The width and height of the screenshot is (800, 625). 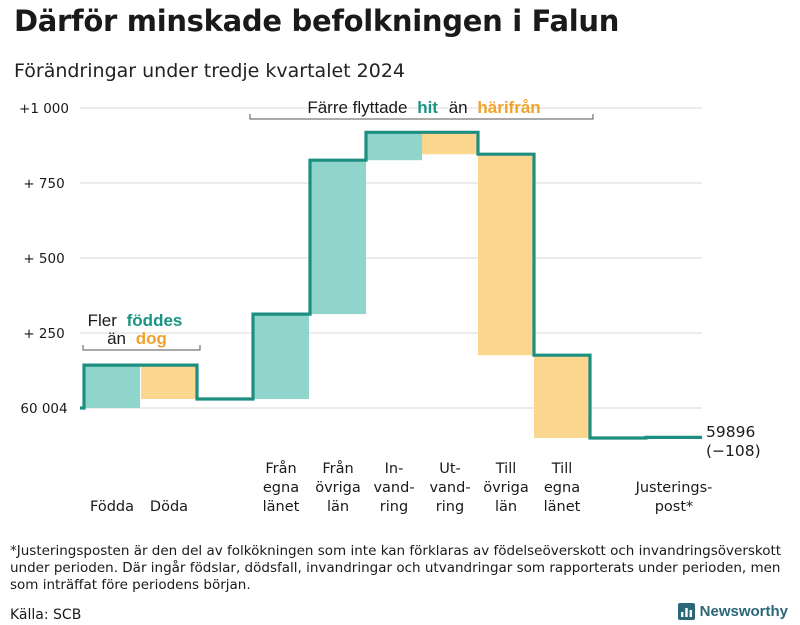 I want to click on annotation-births-line2: än dog, so click(x=137, y=338).